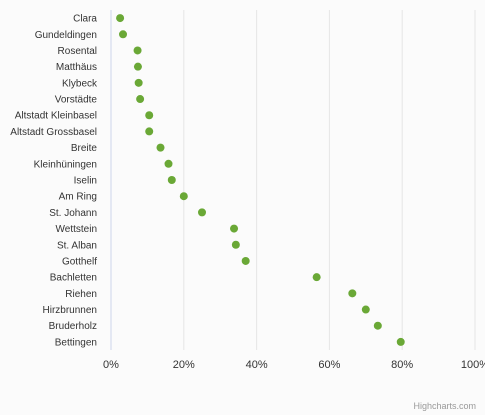  What do you see at coordinates (77, 245) in the screenshot?
I see `category-label: St. Alban` at bounding box center [77, 245].